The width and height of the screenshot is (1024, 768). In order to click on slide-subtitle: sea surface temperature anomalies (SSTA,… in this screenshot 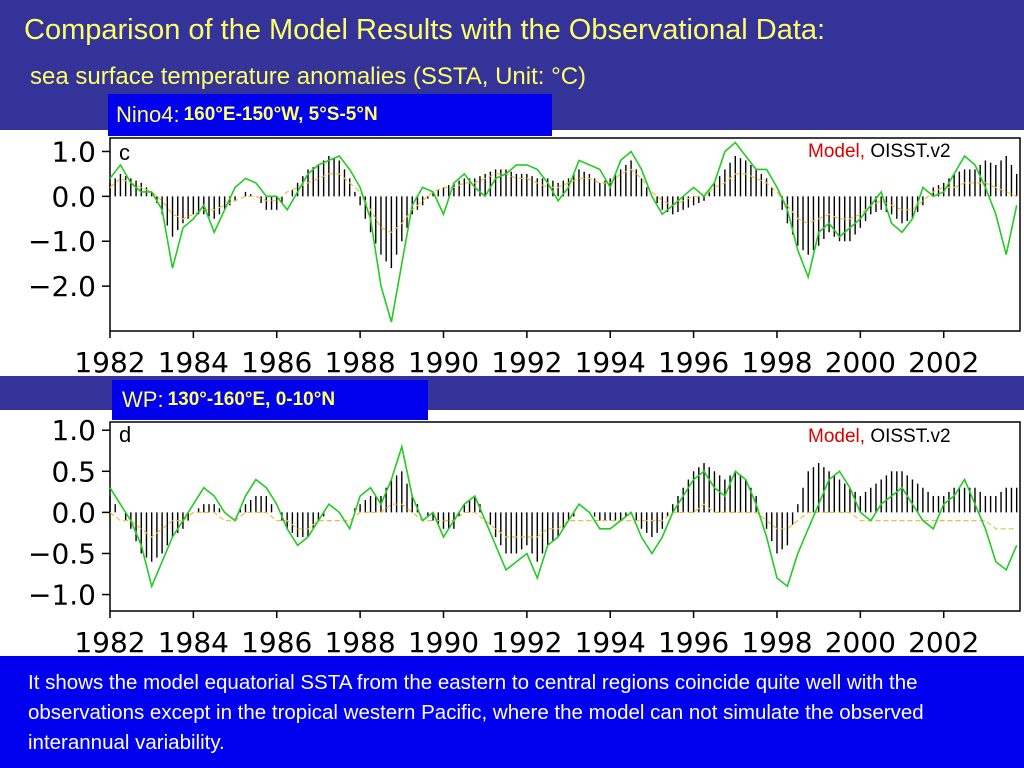, I will do `click(308, 76)`.